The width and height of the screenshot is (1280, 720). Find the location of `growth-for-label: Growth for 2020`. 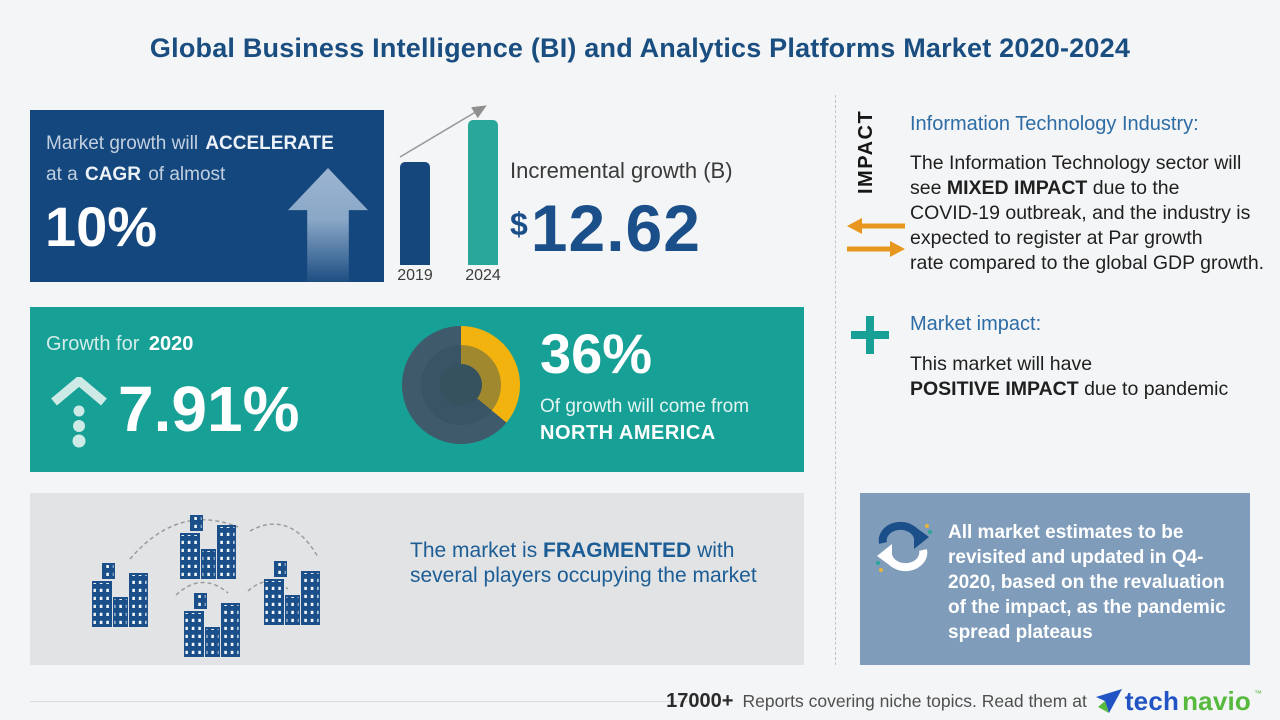

growth-for-label: Growth for 2020 is located at coordinates (119, 344).